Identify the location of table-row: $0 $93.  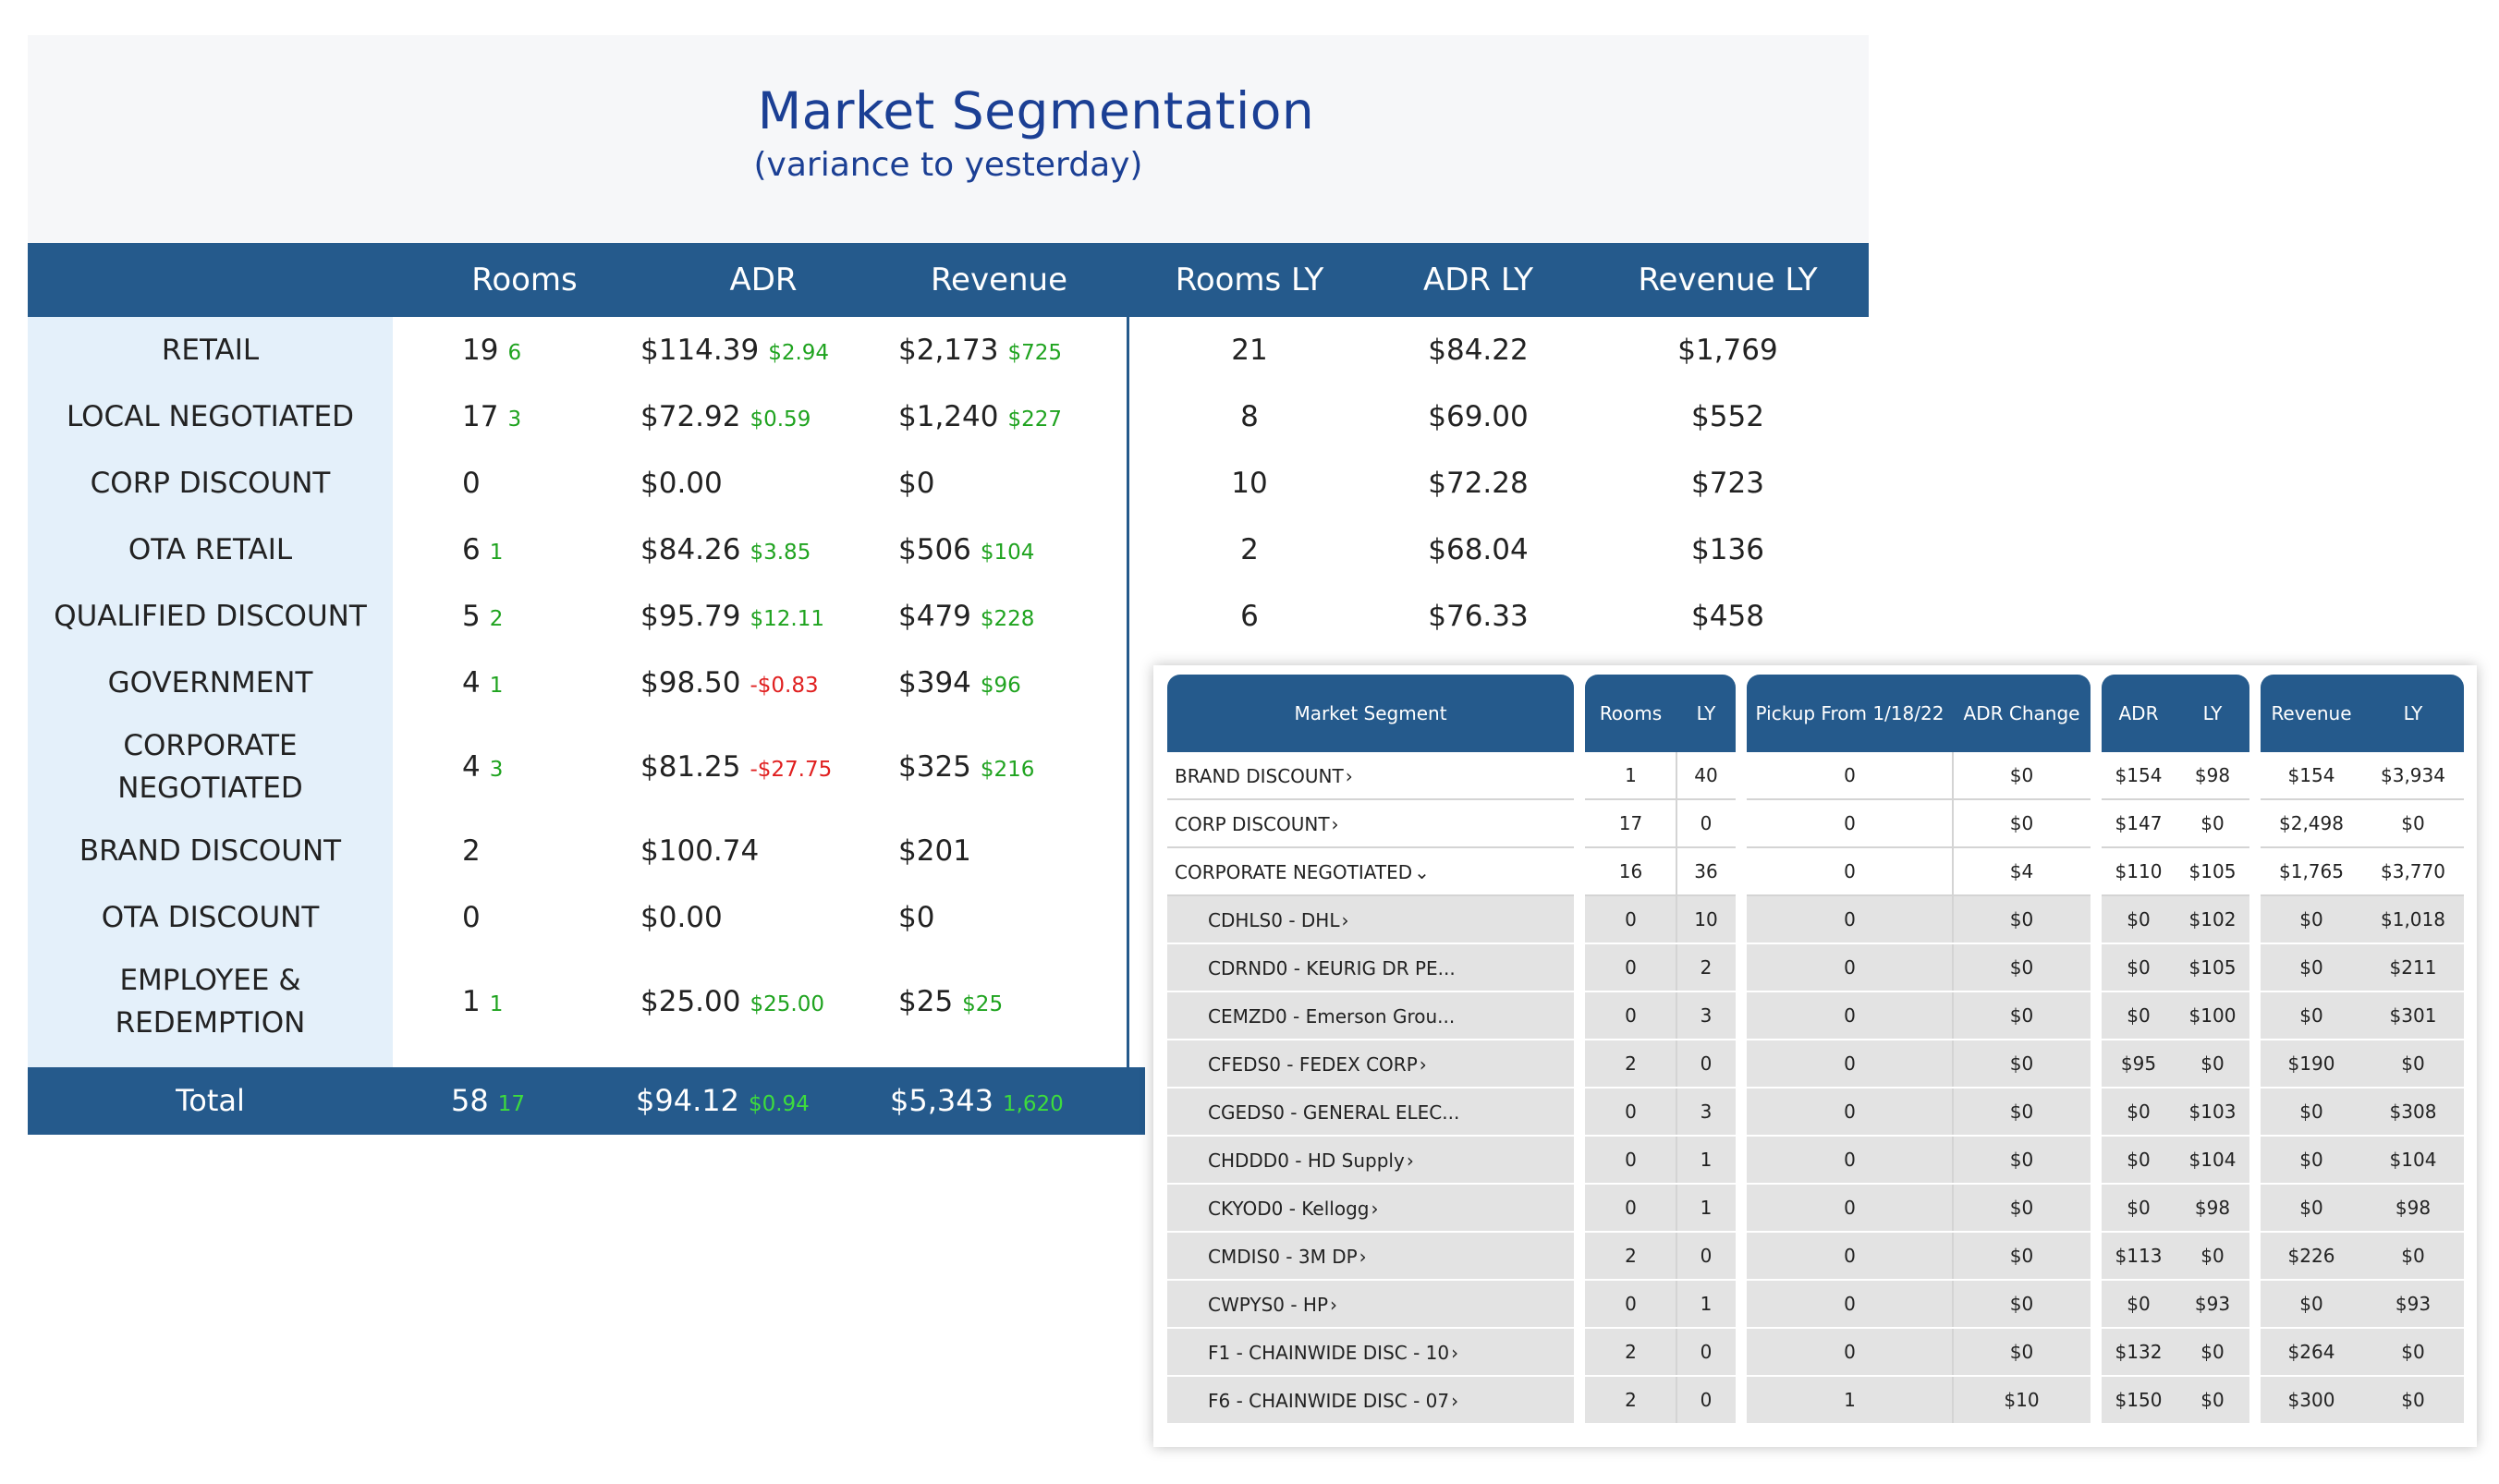
(2175, 1305).